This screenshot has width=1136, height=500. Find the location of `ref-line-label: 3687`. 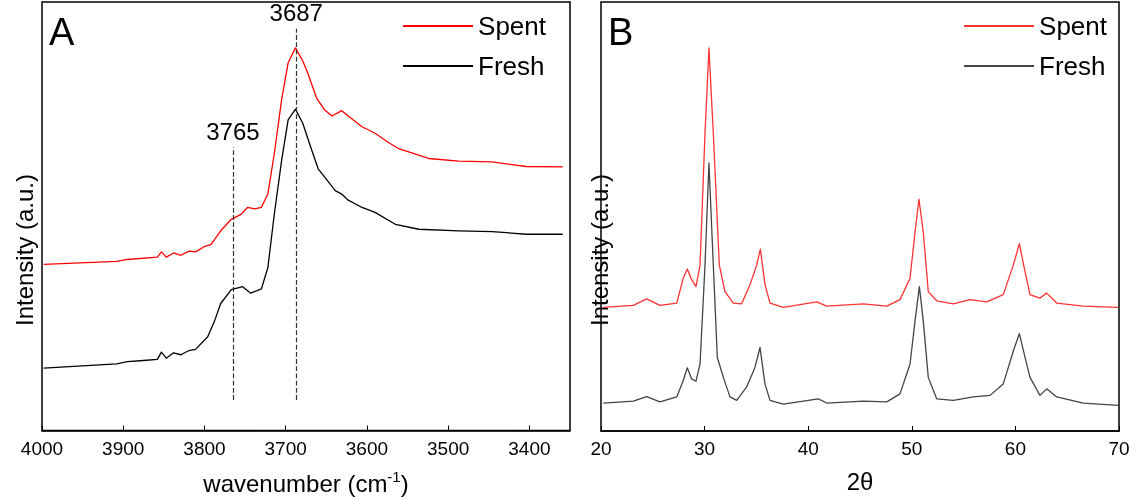

ref-line-label: 3687 is located at coordinates (296, 13).